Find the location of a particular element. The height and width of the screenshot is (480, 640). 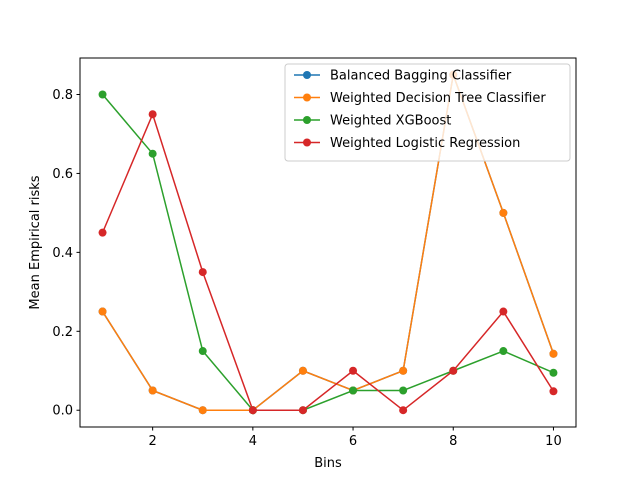

x-tick-label: 2 is located at coordinates (153, 441).